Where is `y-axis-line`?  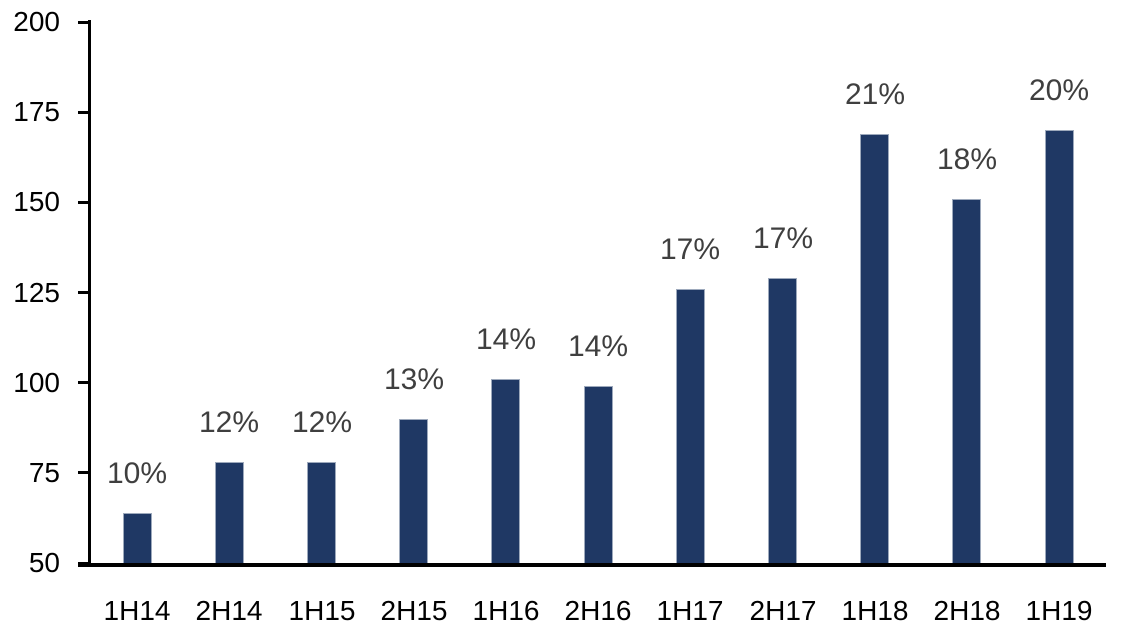
y-axis-line is located at coordinates (89, 293).